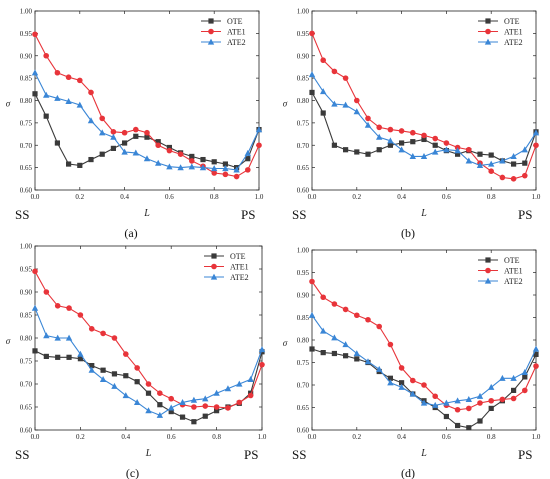 The height and width of the screenshot is (479, 550). I want to click on y-tick-label: 0.70, so click(303, 386).